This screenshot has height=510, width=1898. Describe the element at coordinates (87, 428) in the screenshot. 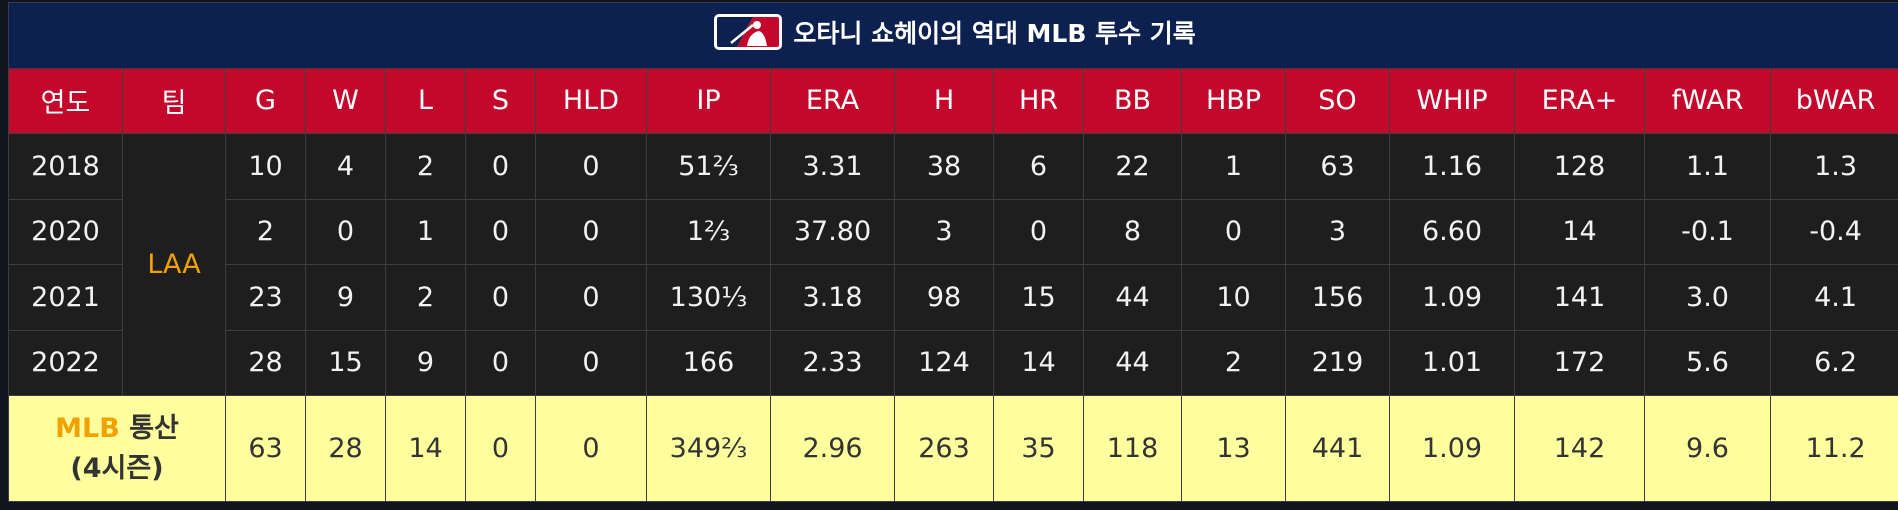

I see `total-league-label: MLB` at that location.